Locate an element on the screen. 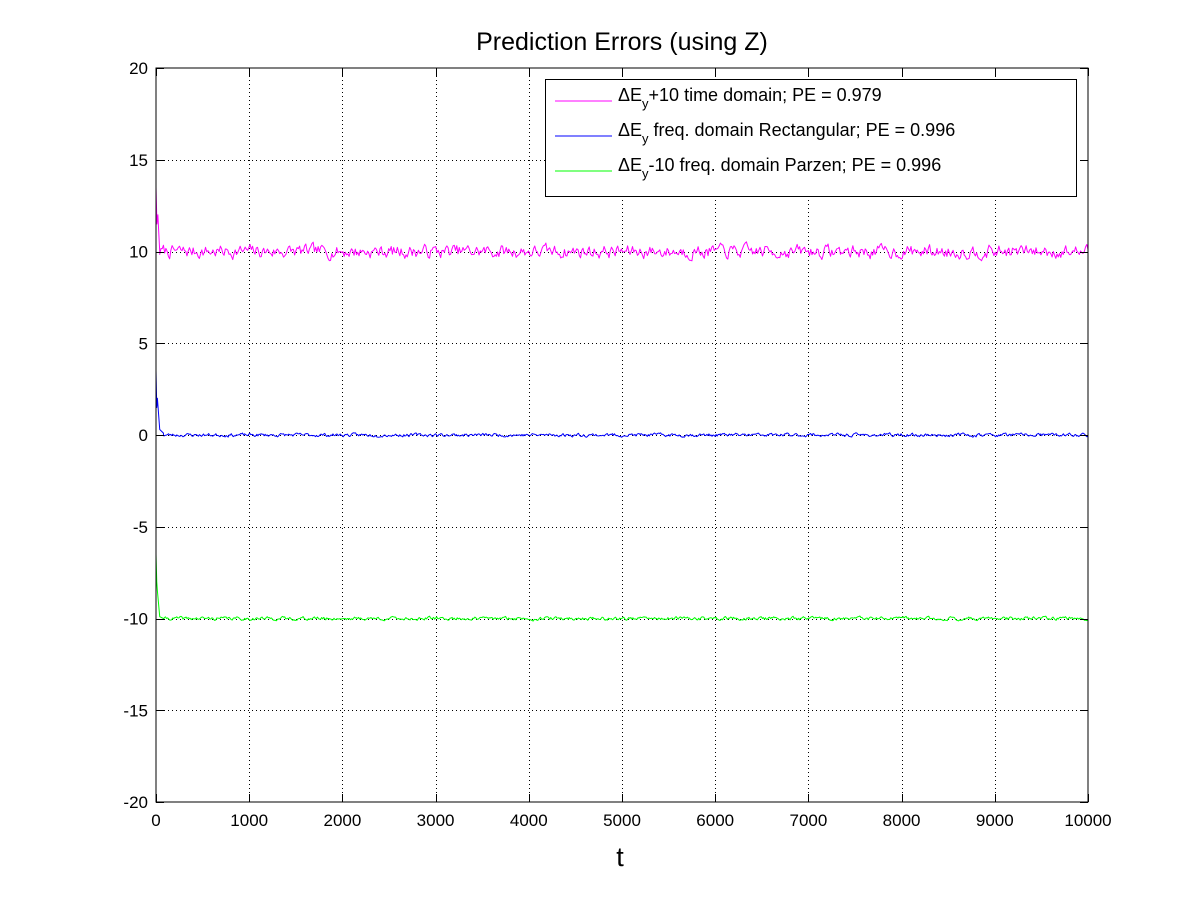 The height and width of the screenshot is (900, 1201). legend-box is located at coordinates (811, 138).